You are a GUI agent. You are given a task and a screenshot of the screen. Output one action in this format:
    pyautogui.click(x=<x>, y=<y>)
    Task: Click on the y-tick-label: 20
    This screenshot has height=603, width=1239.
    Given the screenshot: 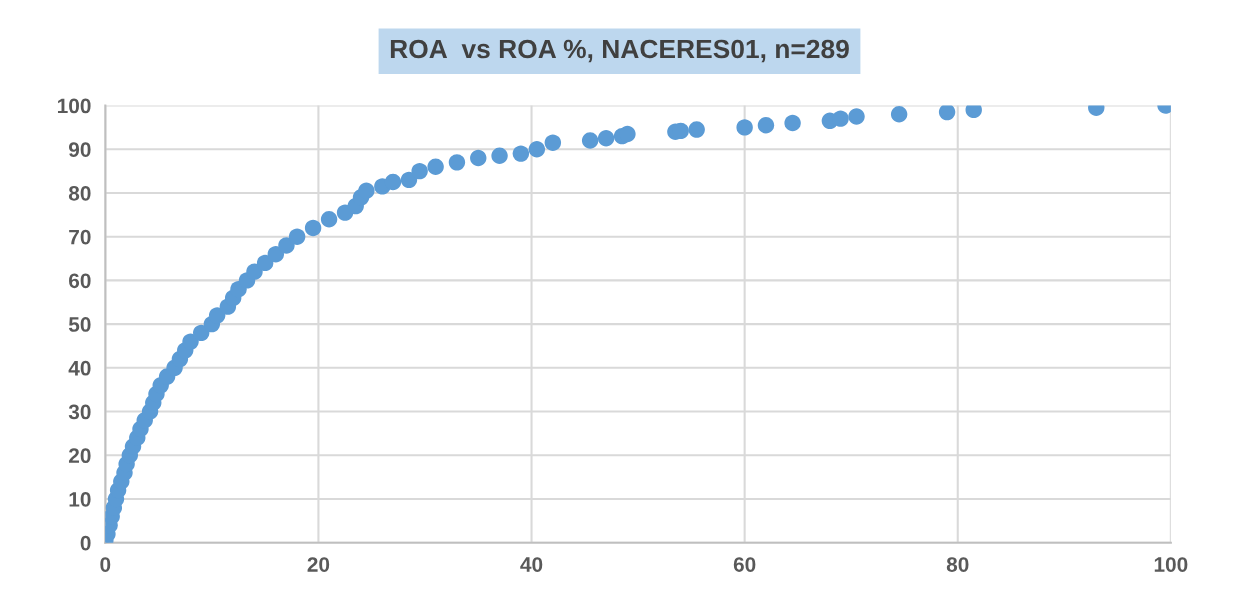 What is the action you would take?
    pyautogui.click(x=79, y=456)
    